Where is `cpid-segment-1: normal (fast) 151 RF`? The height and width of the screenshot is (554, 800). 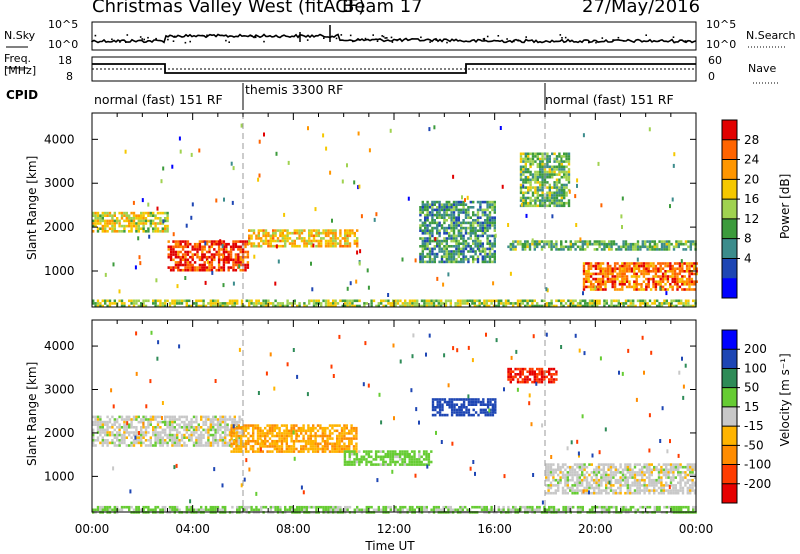 cpid-segment-1: normal (fast) 151 RF is located at coordinates (158, 99).